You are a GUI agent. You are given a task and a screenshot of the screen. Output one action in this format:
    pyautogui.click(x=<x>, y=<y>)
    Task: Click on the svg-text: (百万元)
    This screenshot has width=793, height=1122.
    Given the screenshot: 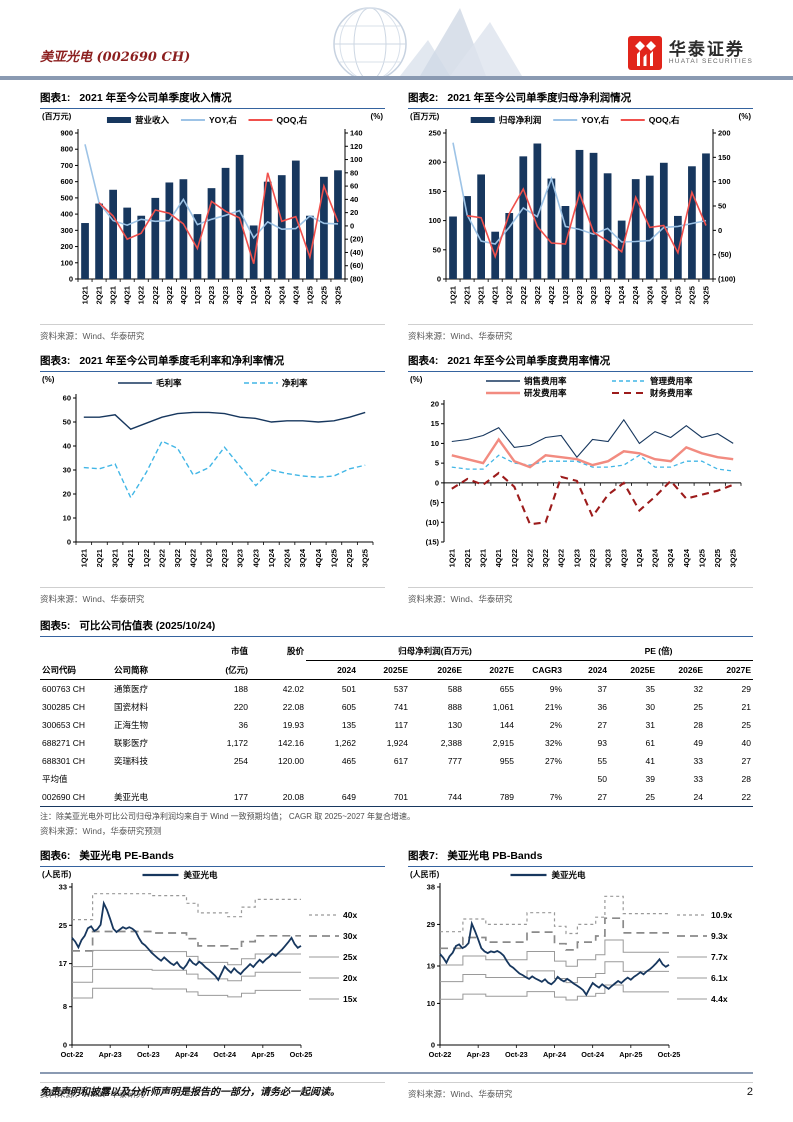 What is the action you would take?
    pyautogui.click(x=425, y=116)
    